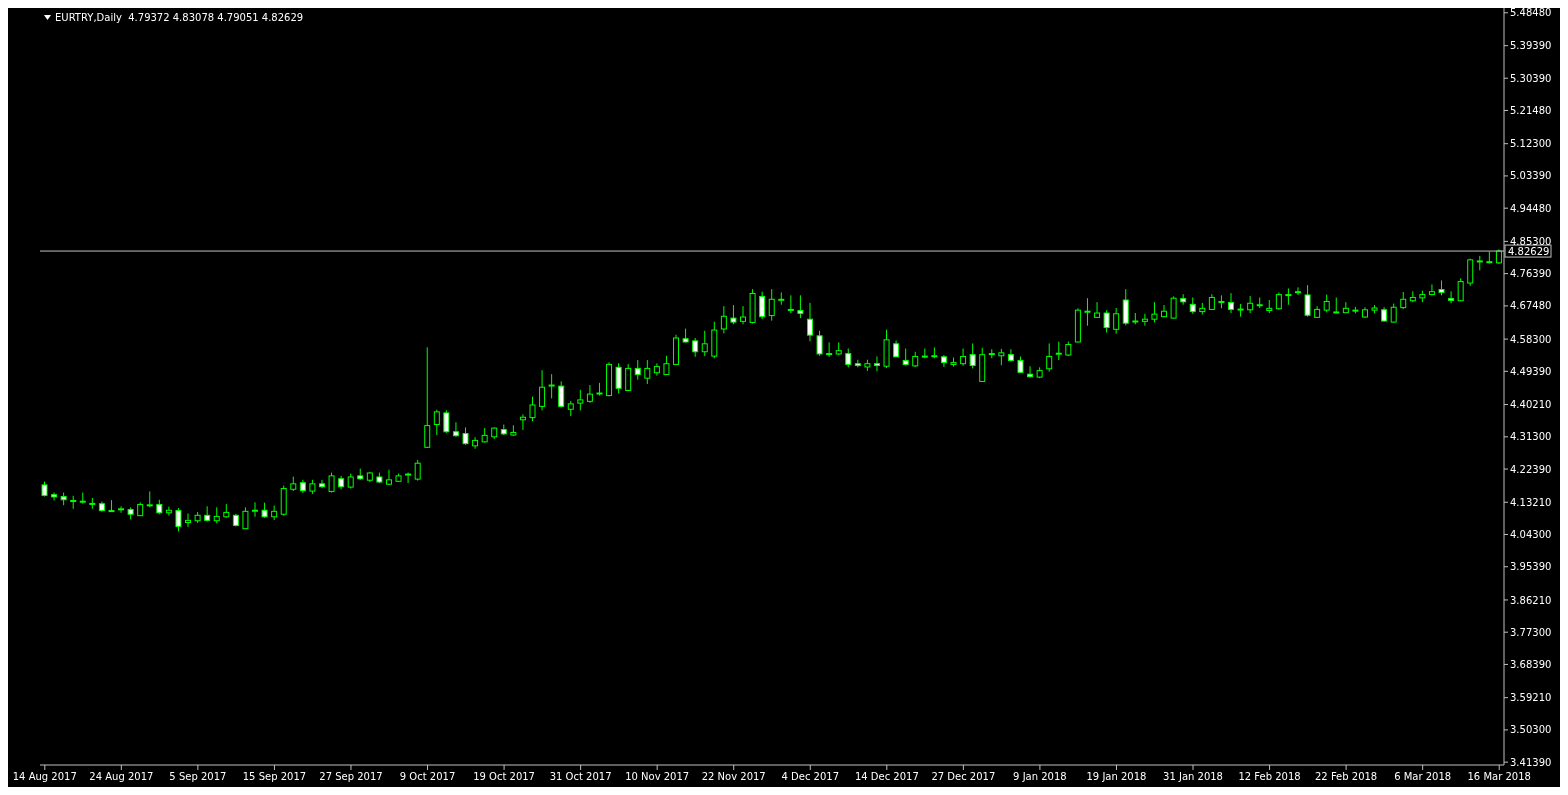  Describe the element at coordinates (274, 776) in the screenshot. I see `x-tick-label: 15 Sep 2017` at that location.